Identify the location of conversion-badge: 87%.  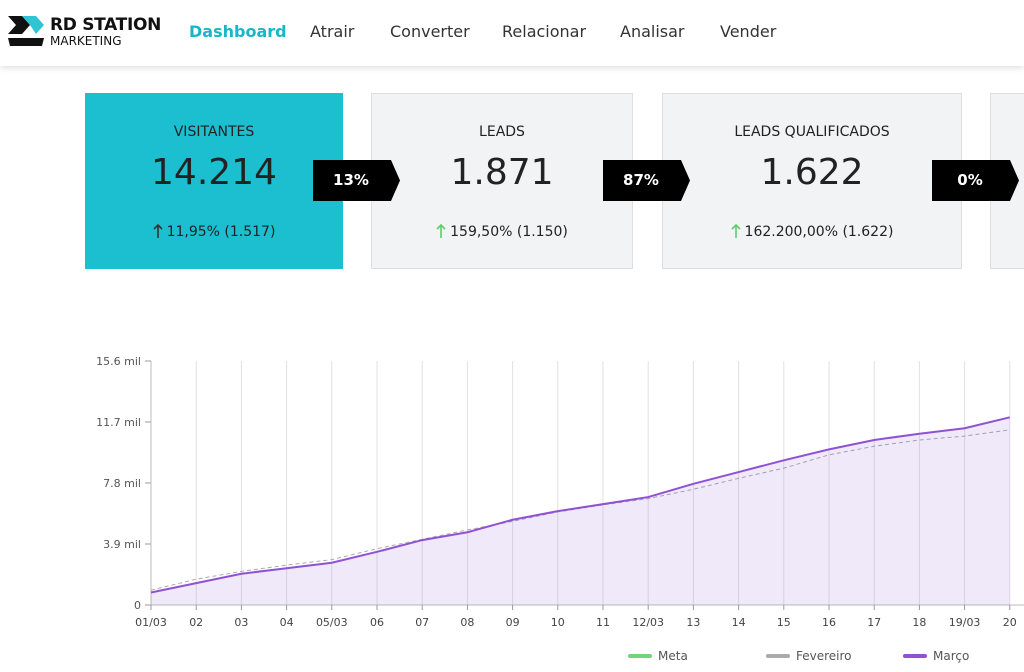
(647, 180).